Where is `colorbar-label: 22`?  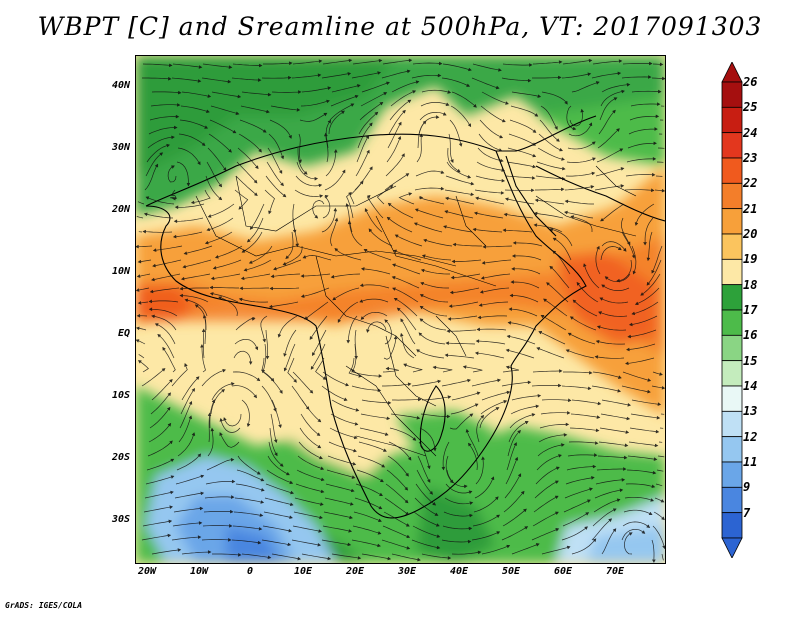 colorbar-label: 22 is located at coordinates (750, 183).